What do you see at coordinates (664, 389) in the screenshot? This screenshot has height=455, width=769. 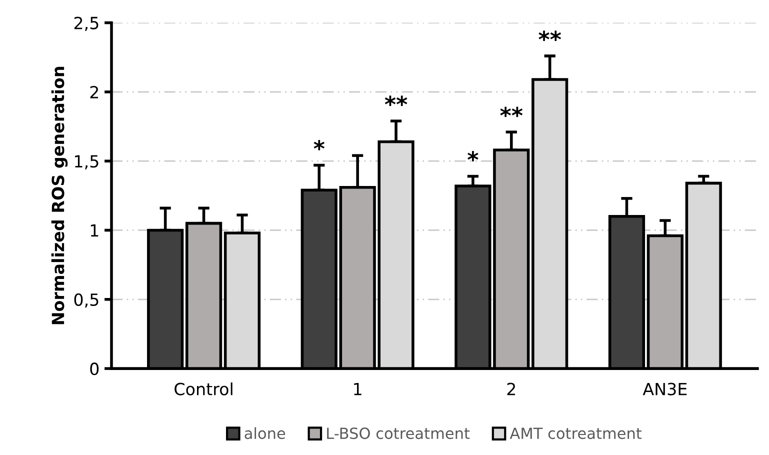 I see `x-tick-label: AN3E` at bounding box center [664, 389].